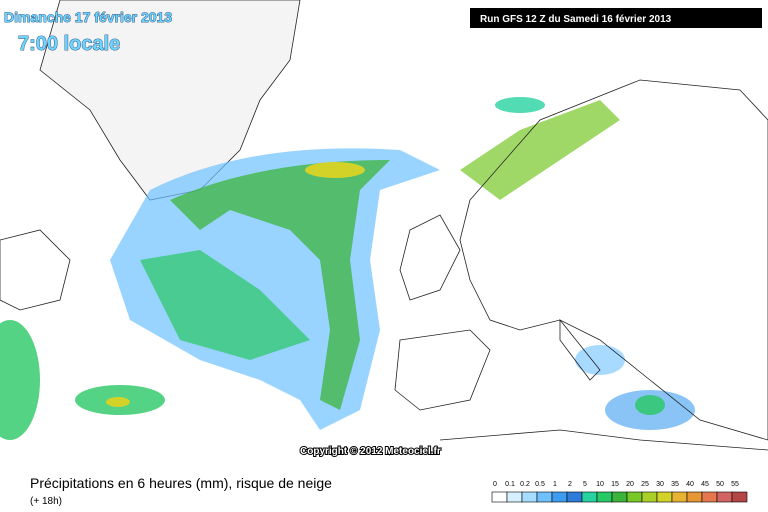 Image resolution: width=768 pixels, height=512 pixels. Describe the element at coordinates (585, 484) in the screenshot. I see `legend-label: 5` at that location.